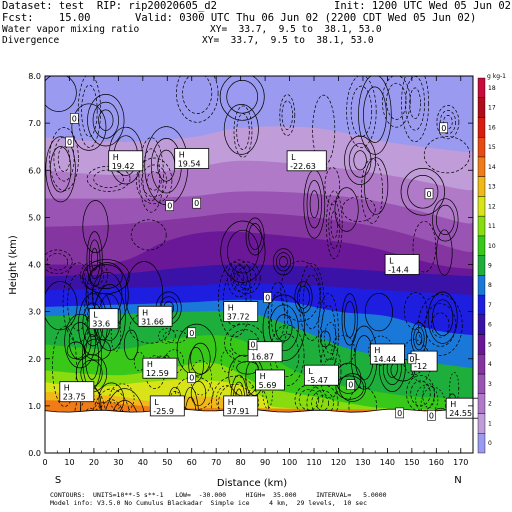  I want to click on x-tick-label: 150, so click(411, 462).